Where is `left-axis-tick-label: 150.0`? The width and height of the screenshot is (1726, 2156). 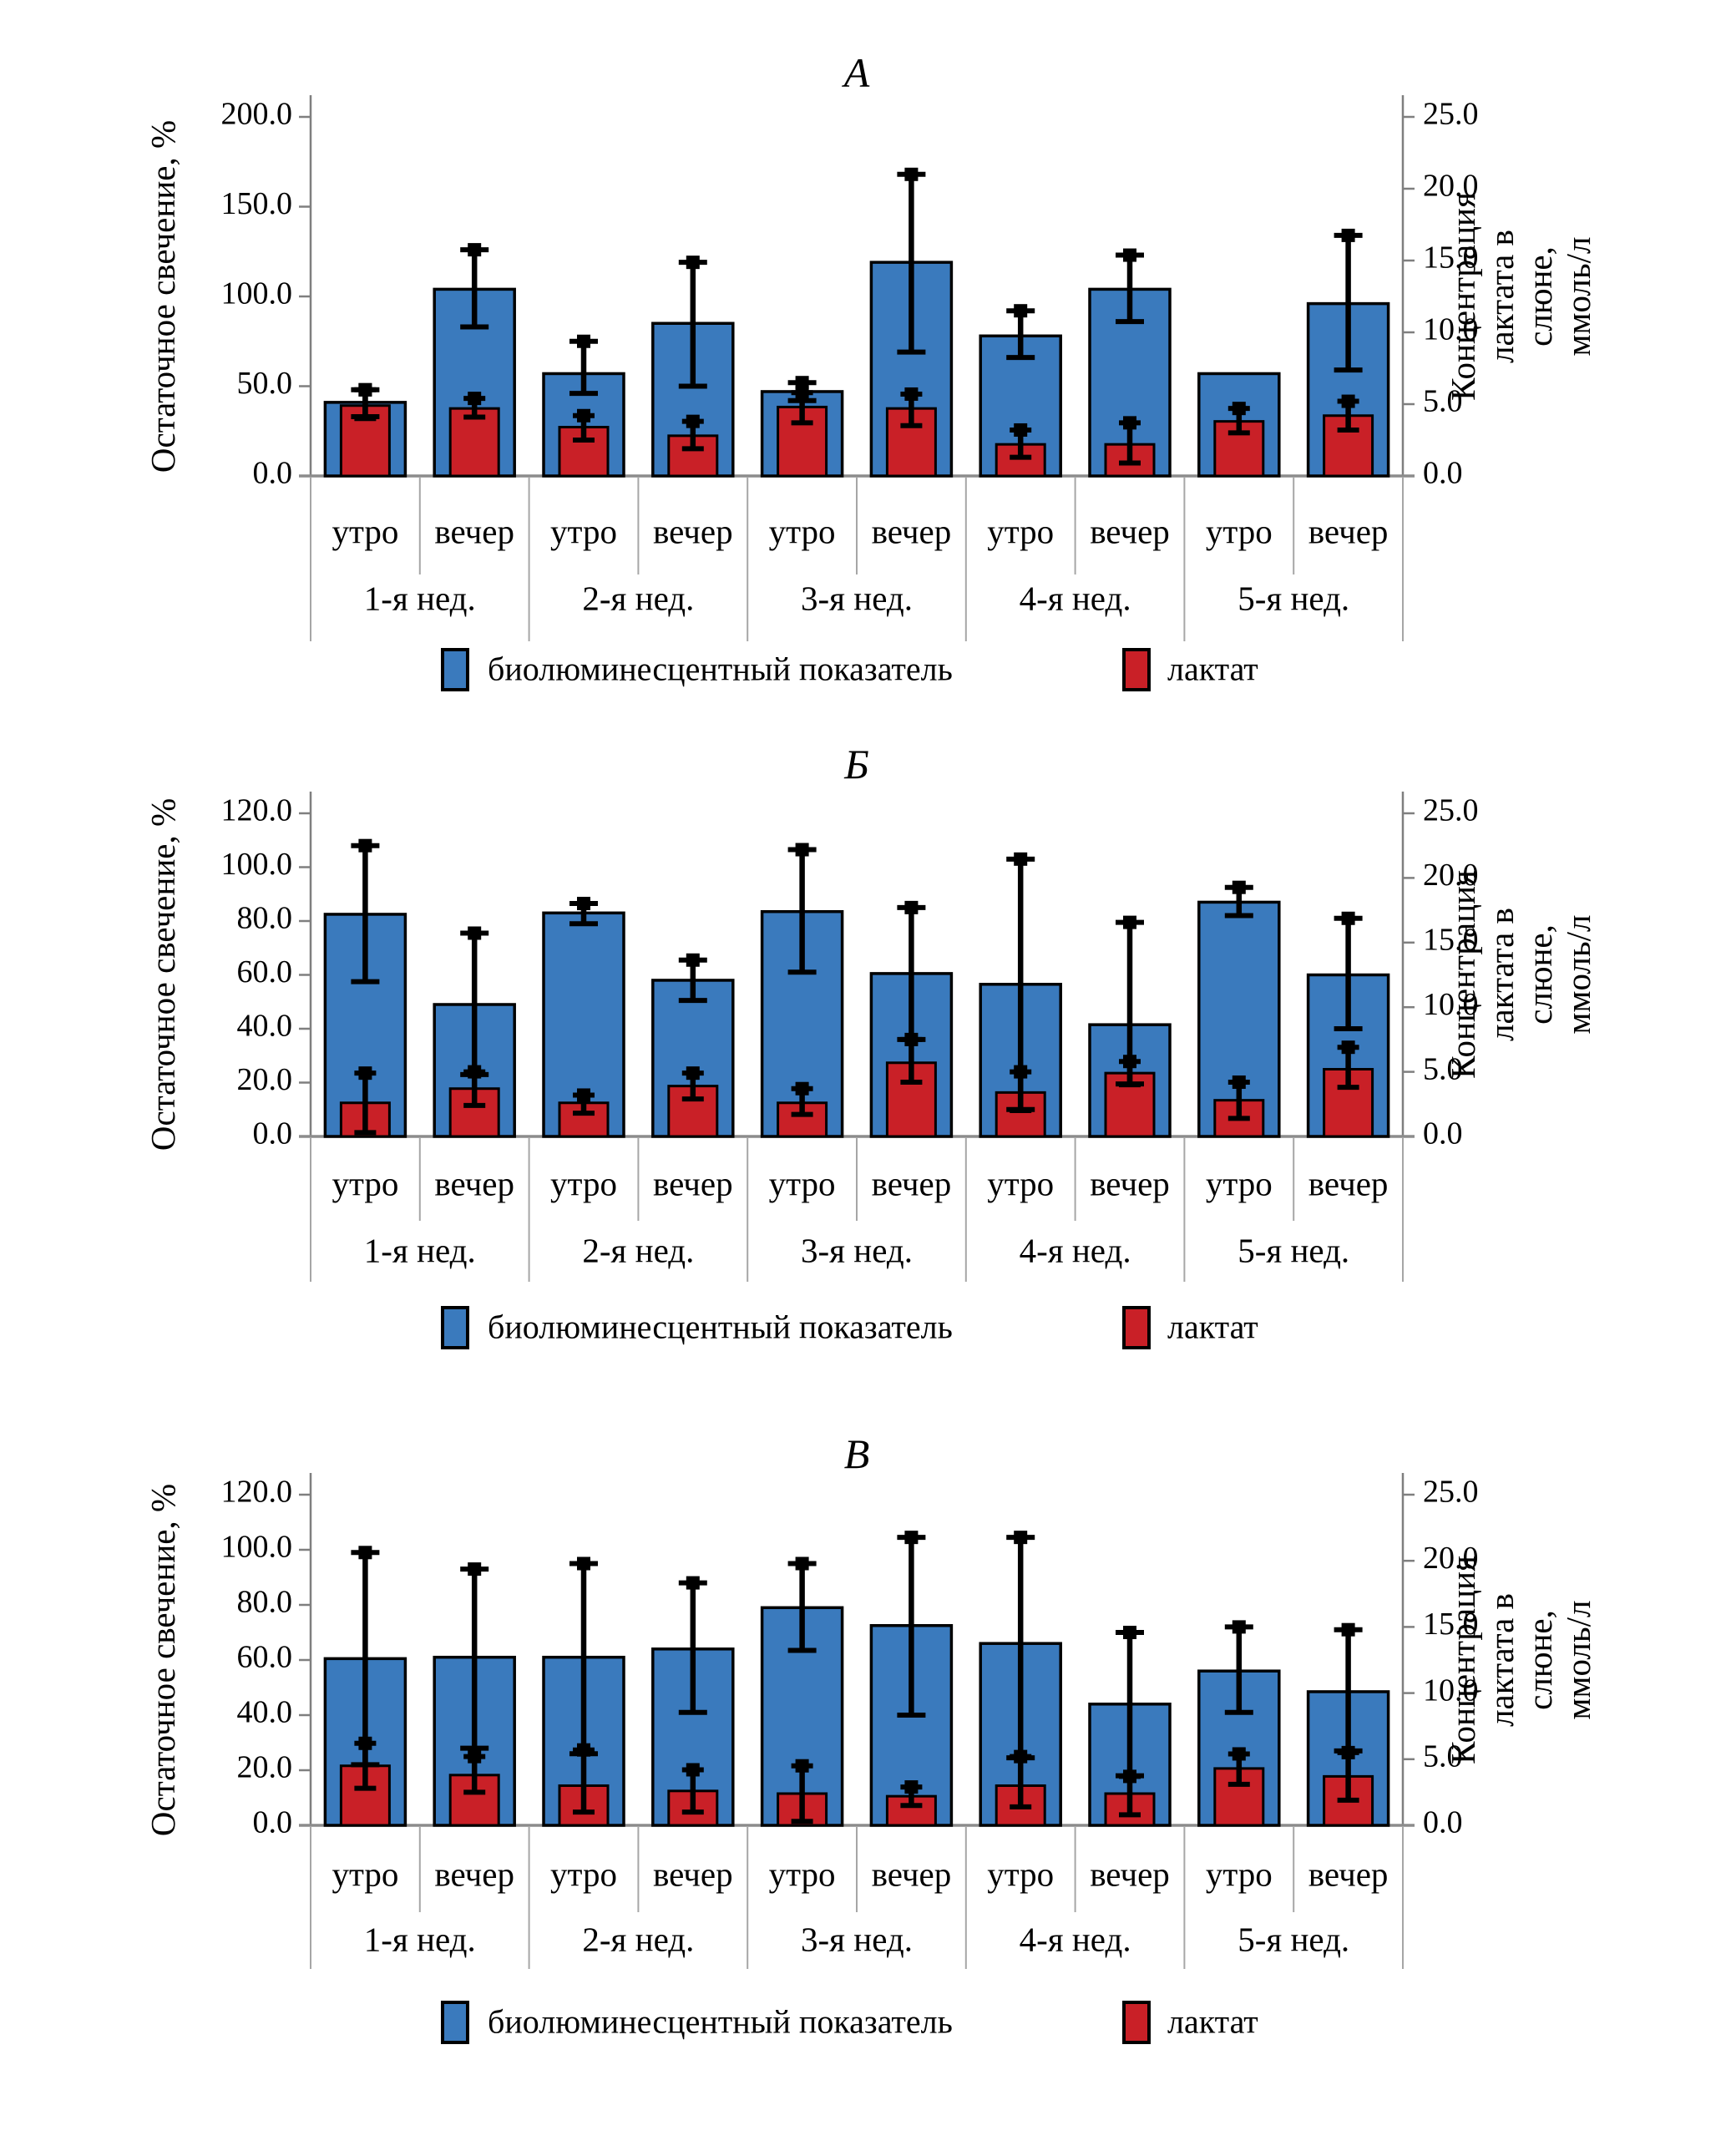
left-axis-tick-label: 150.0 is located at coordinates (257, 203).